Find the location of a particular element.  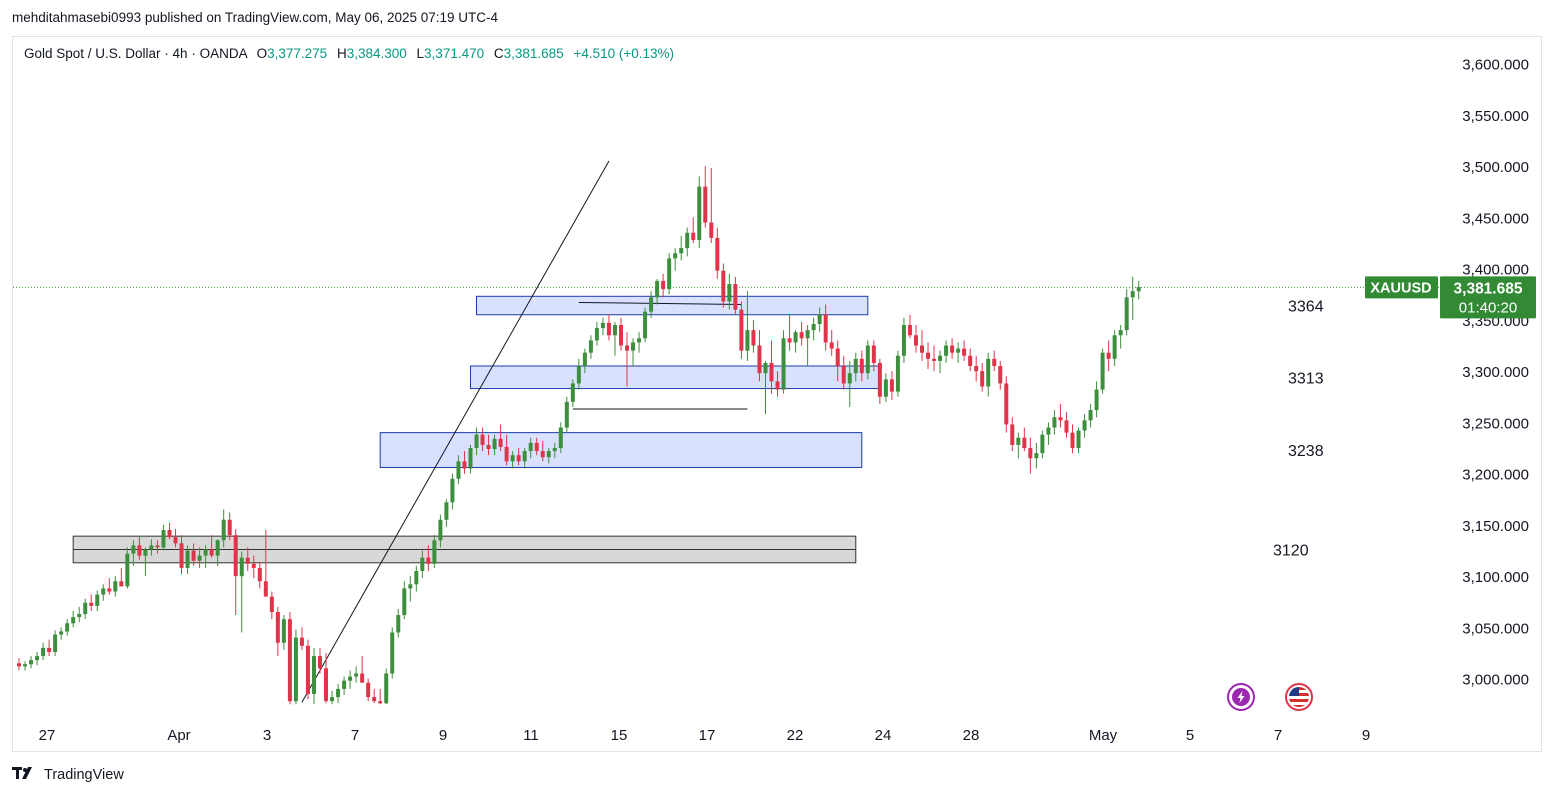

symbol-label: Gold Spot / U.S. Dollar · 4h · OANDA is located at coordinates (135, 53).